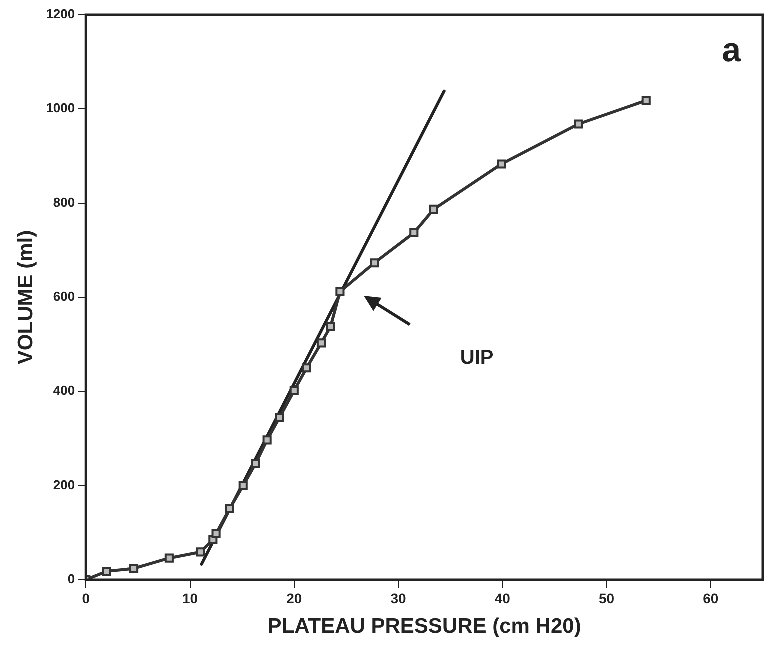  Describe the element at coordinates (502, 598) in the screenshot. I see `x-tick-label: 40` at that location.